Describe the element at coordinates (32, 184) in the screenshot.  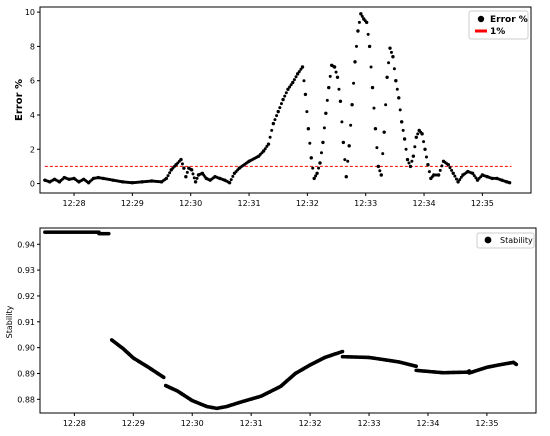
I see `error-y-tick-label: 0` at that location.